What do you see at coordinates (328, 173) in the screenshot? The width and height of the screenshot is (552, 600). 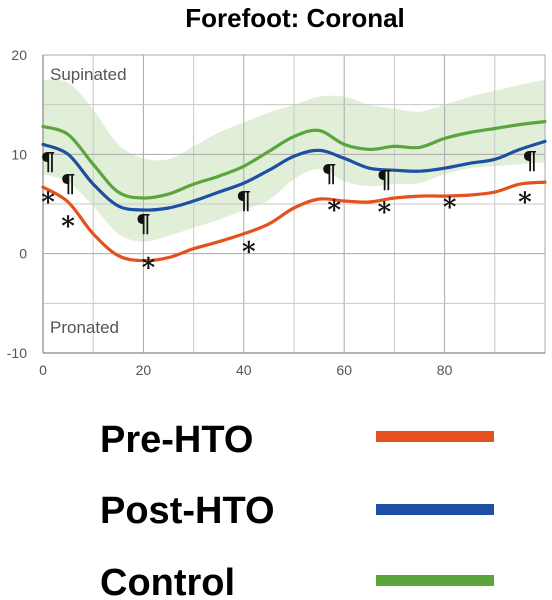 I see `pilcrow-marker-4: ¶` at bounding box center [328, 173].